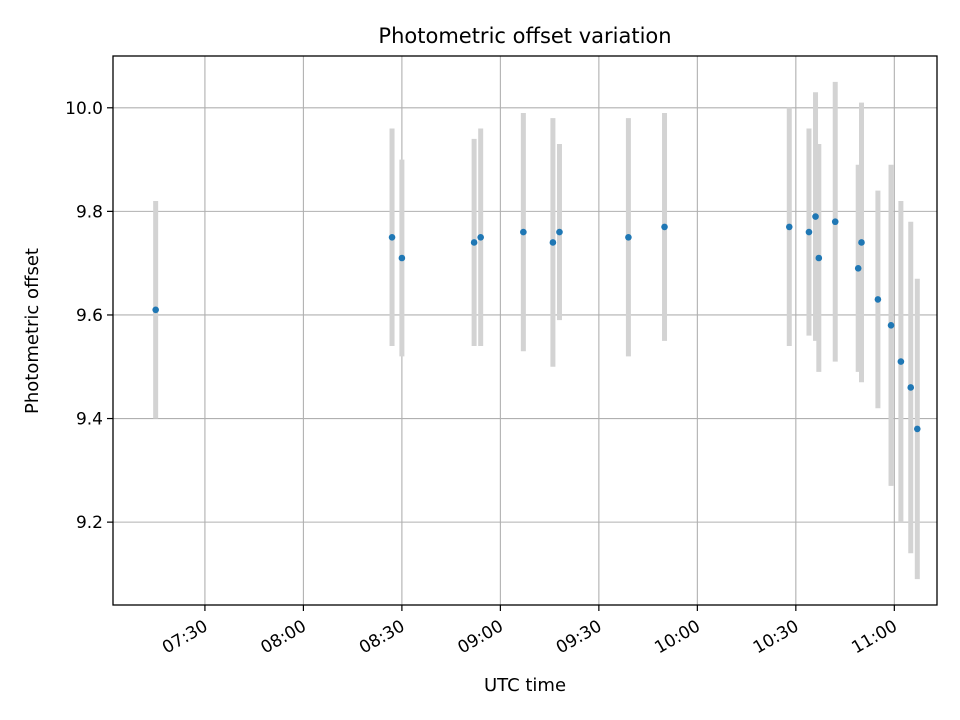 The image size is (960, 720). What do you see at coordinates (84, 109) in the screenshot?
I see `y-tick-label: 10.0` at bounding box center [84, 109].